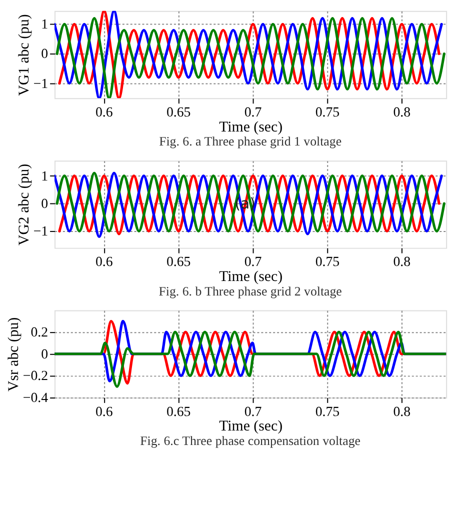  I want to click on annotation: (a), so click(245, 203).